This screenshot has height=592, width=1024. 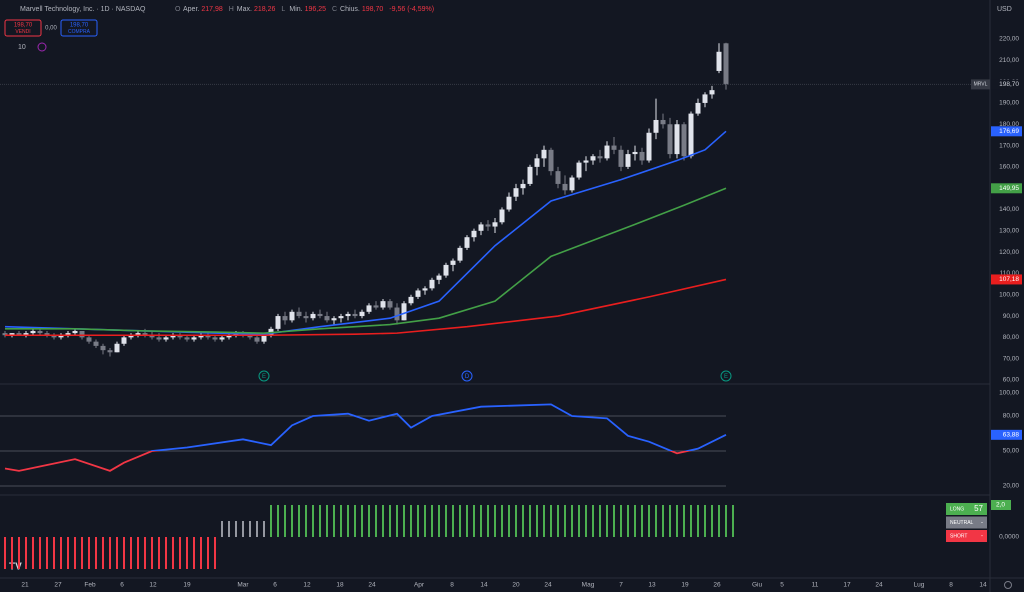 What do you see at coordinates (51, 29) in the screenshot?
I see `spread: 0,00` at bounding box center [51, 29].